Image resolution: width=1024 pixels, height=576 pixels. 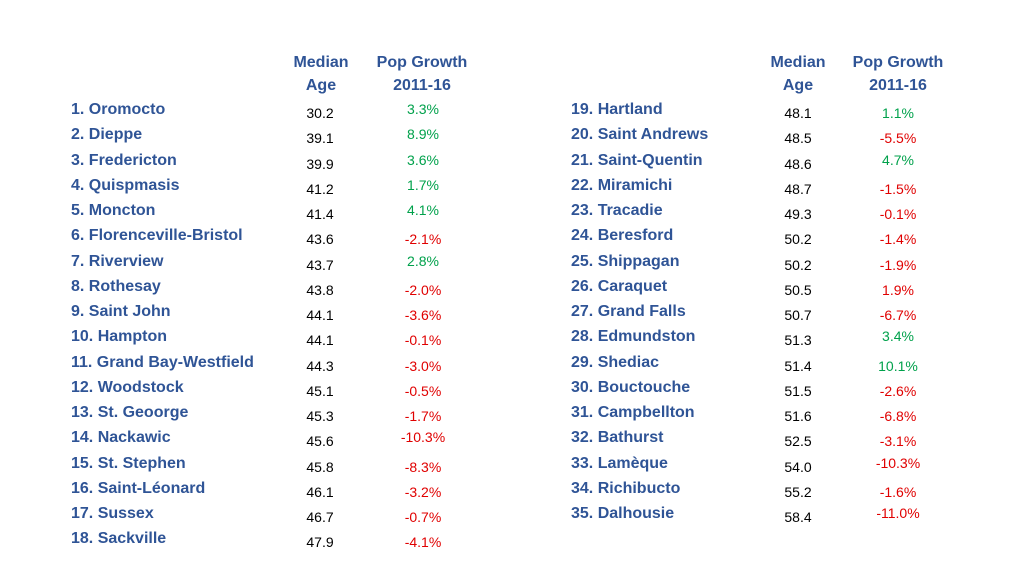 I want to click on table-row: 20. Saint Andrews 48.5 -5.5%, so click(x=786, y=136).